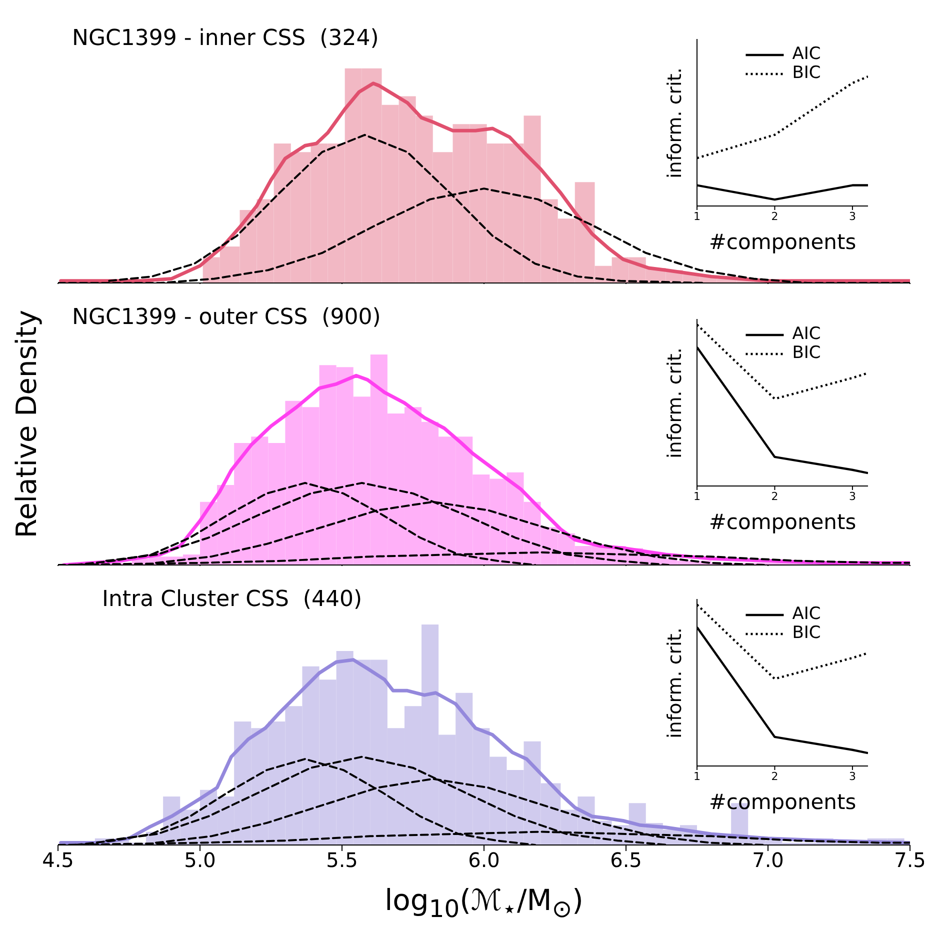 This screenshot has height=930, width=932. I want to click on y-axis-title: Relative Density, so click(26, 424).